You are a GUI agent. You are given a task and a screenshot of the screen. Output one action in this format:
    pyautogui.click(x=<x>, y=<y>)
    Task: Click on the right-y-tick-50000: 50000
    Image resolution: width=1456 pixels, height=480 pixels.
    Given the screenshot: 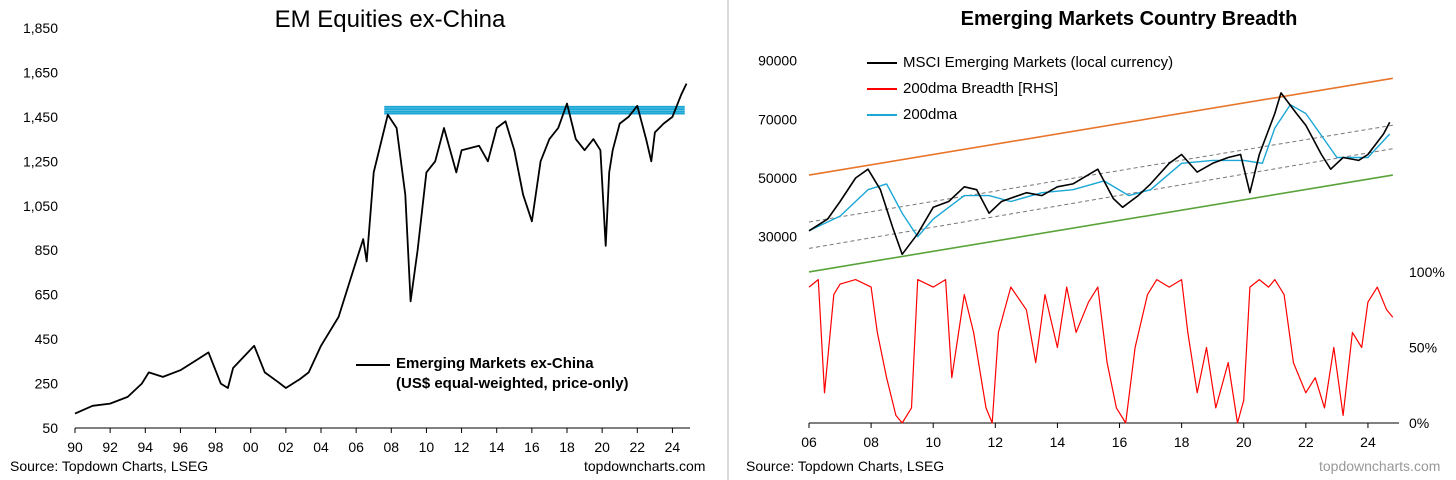 What is the action you would take?
    pyautogui.click(x=777, y=178)
    